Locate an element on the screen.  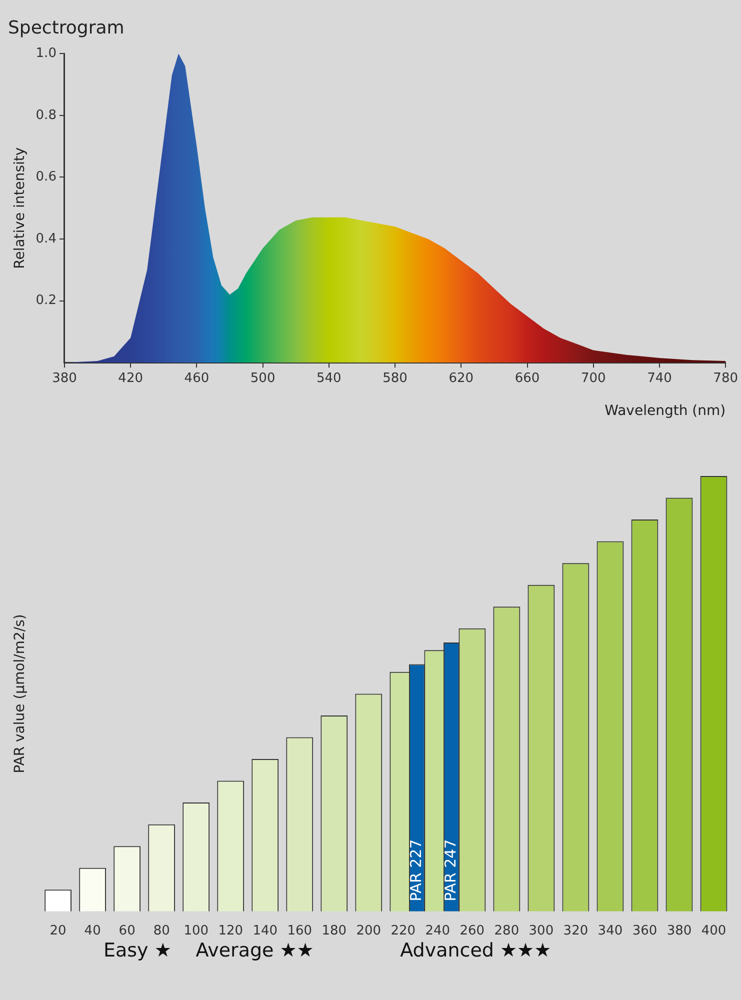
x-tick-label: 420 is located at coordinates (130, 378).